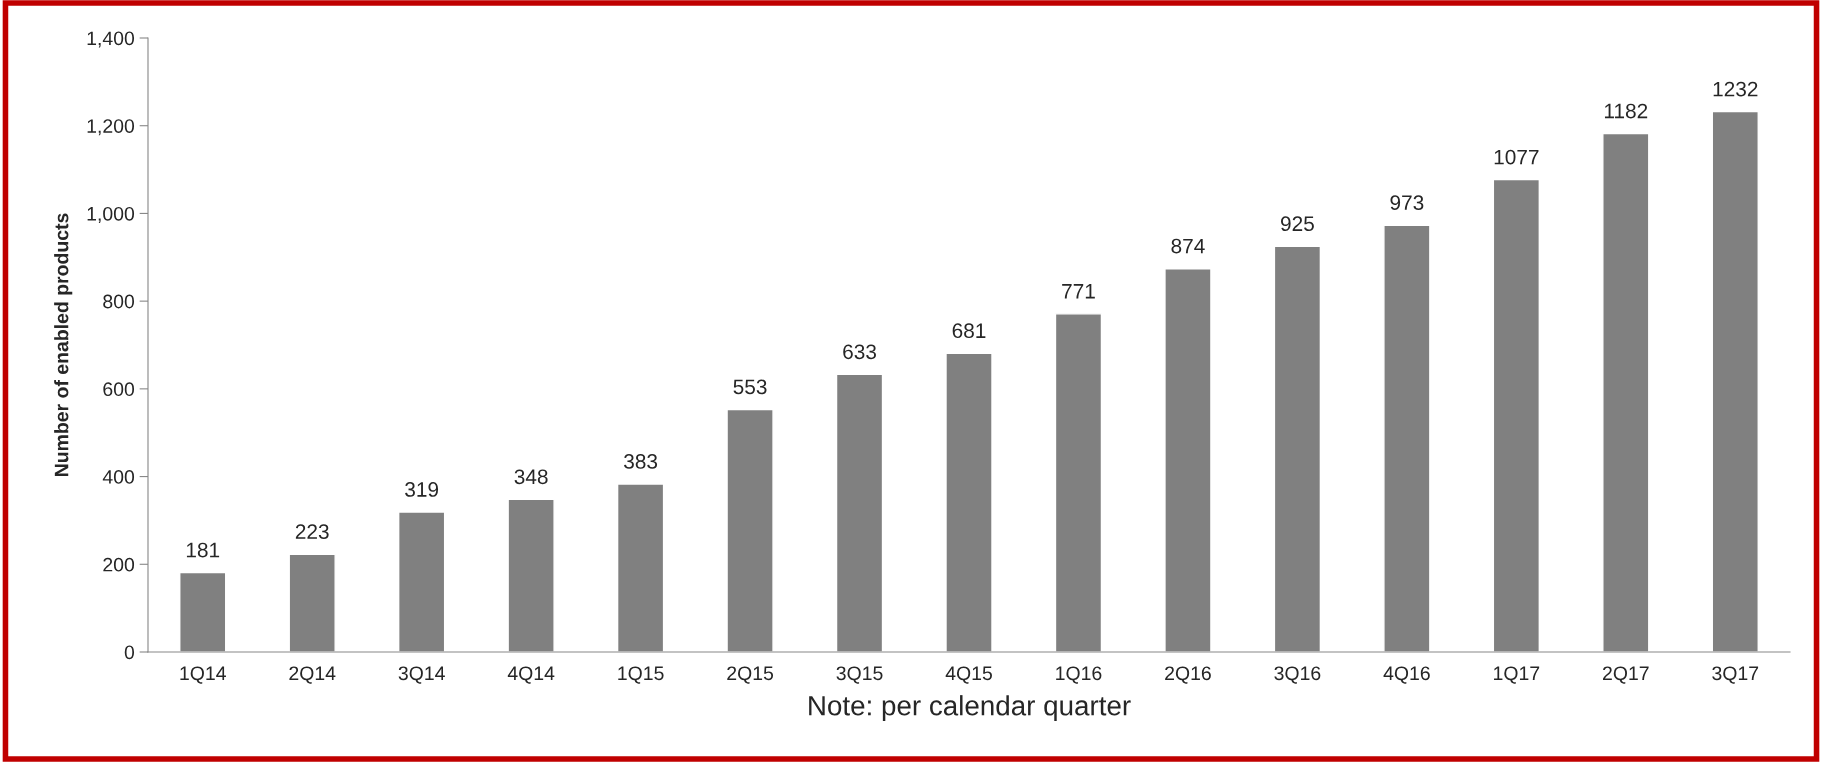 The width and height of the screenshot is (1822, 762). I want to click on y-tick-label: 1,400, so click(111, 39).